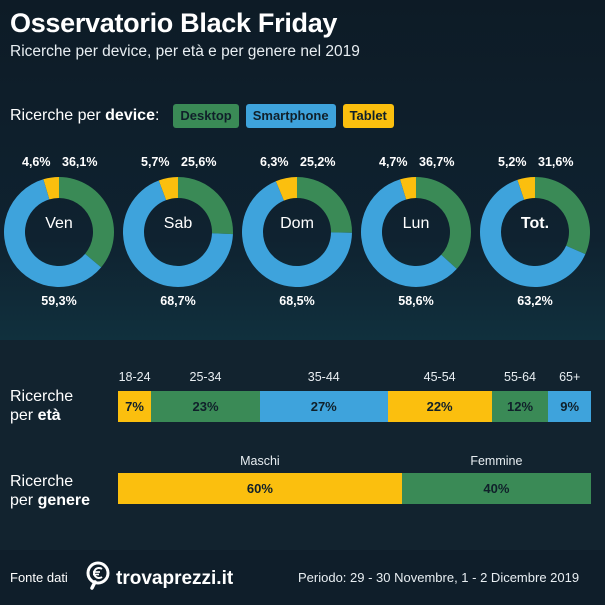 This screenshot has height=605, width=605. What do you see at coordinates (439, 406) in the screenshot?
I see `bar-segment-45-54: 22%` at bounding box center [439, 406].